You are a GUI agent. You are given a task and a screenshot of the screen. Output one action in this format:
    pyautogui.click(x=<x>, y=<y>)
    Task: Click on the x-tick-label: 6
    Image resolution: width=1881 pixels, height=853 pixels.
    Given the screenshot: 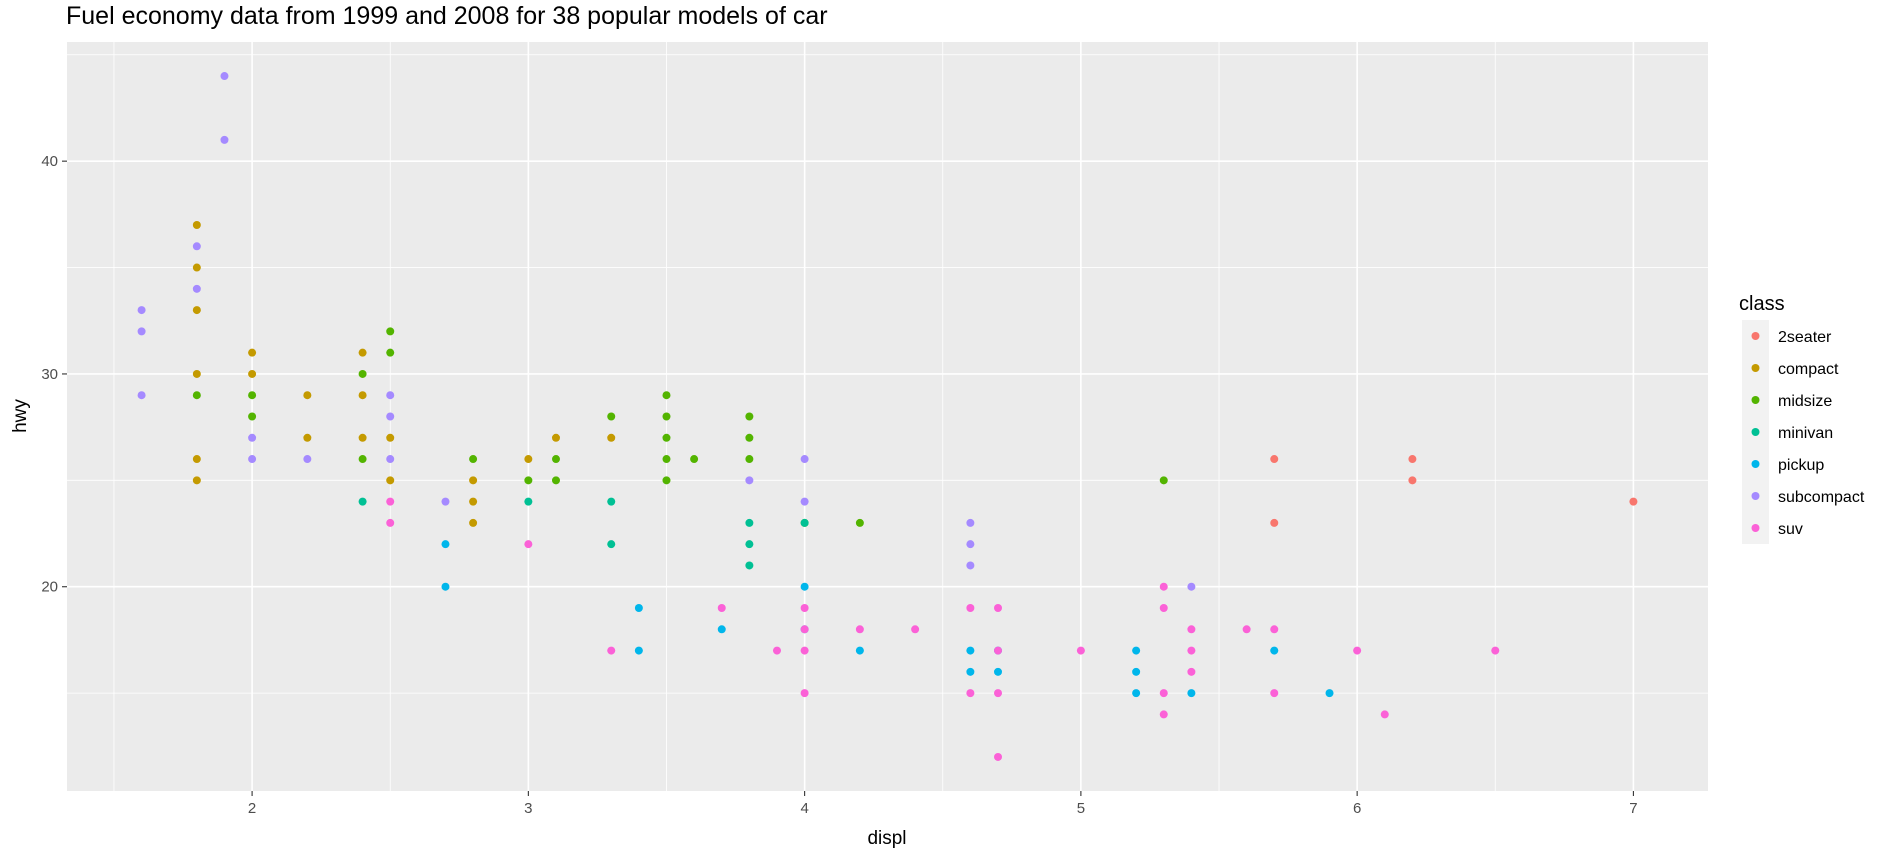 What is the action you would take?
    pyautogui.click(x=1357, y=808)
    